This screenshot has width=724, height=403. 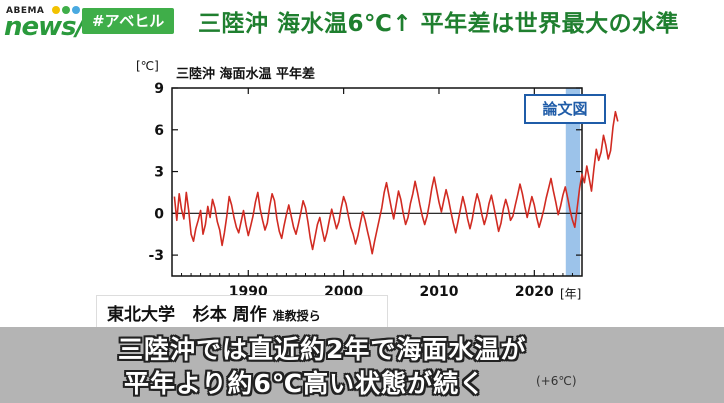 What do you see at coordinates (44, 27) in the screenshot?
I see `logo-news-text: news/` at bounding box center [44, 27].